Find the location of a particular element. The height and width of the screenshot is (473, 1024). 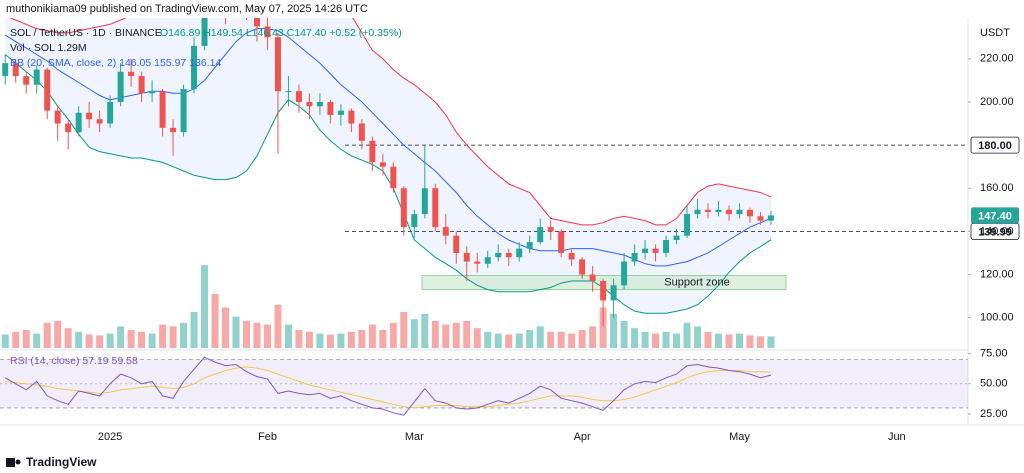

rsi-y-tick-label: 25.00 is located at coordinates (994, 414).